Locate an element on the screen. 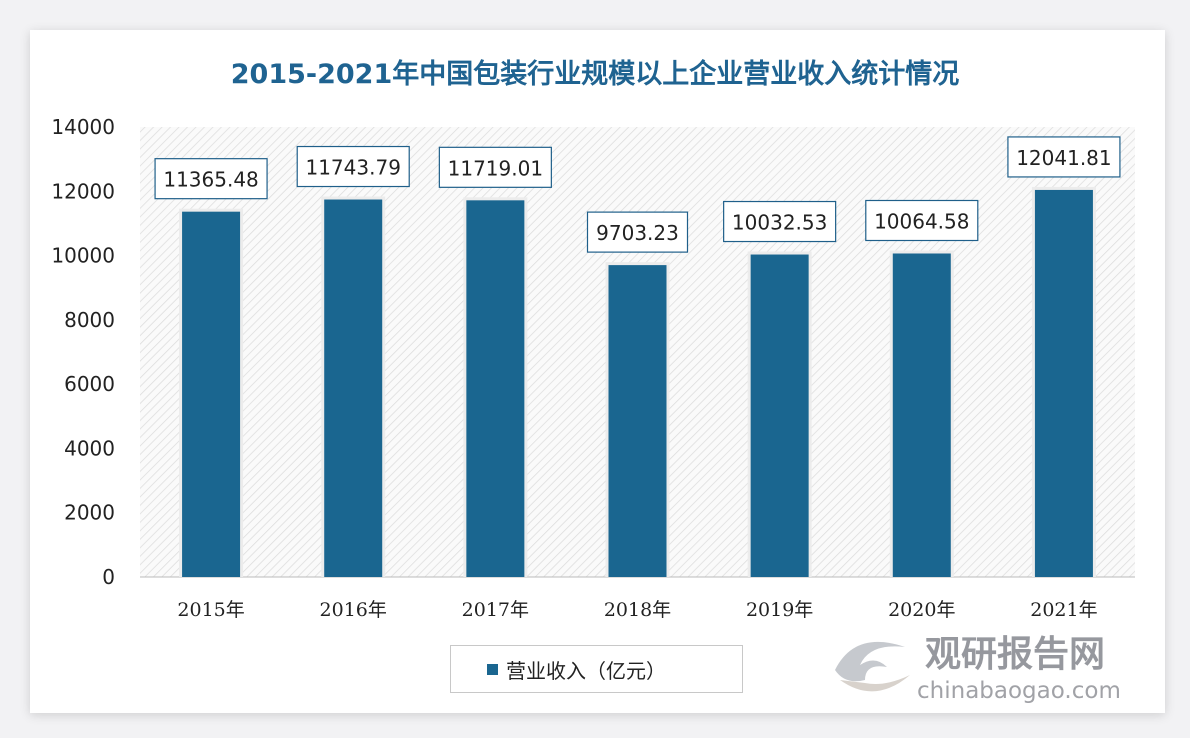  data-label: 10032.53 is located at coordinates (779, 223).